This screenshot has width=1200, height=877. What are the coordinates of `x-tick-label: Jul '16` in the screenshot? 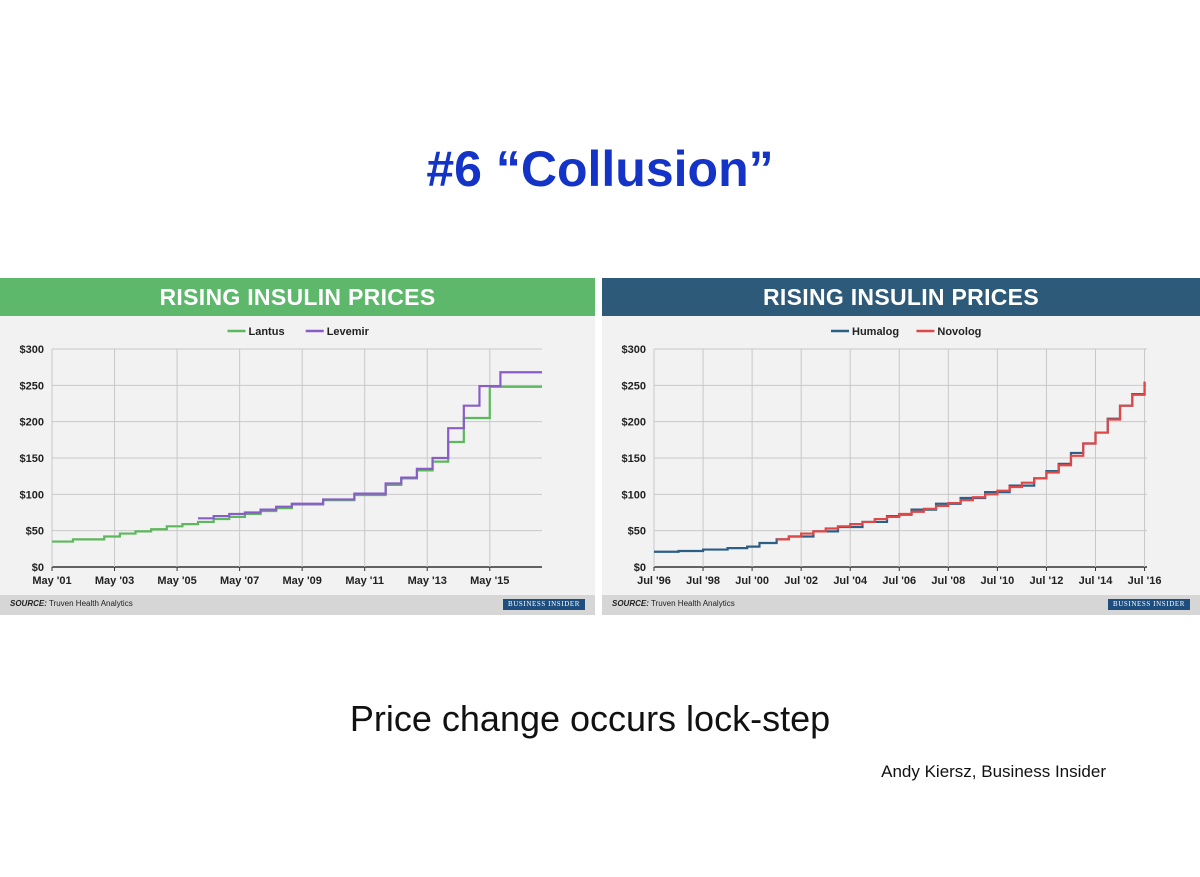 It's located at (1145, 581).